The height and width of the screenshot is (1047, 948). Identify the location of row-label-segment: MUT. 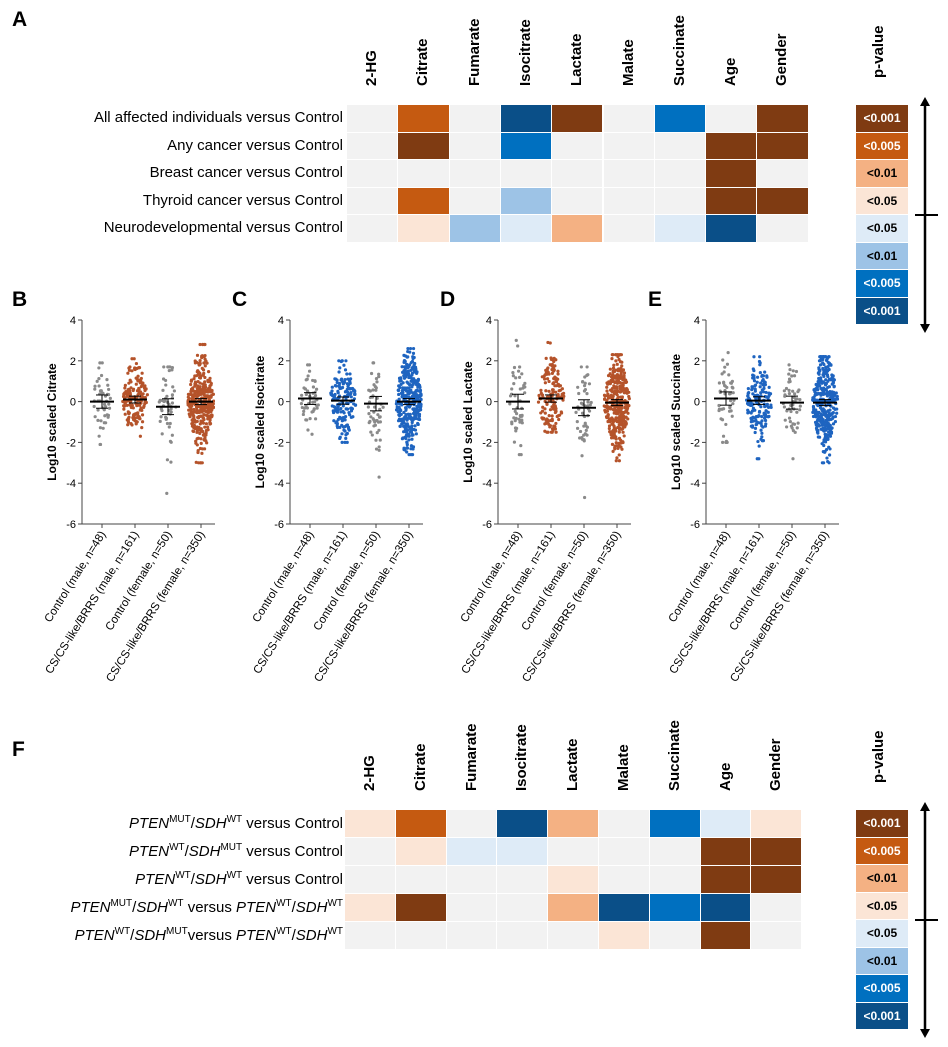
(180, 819).